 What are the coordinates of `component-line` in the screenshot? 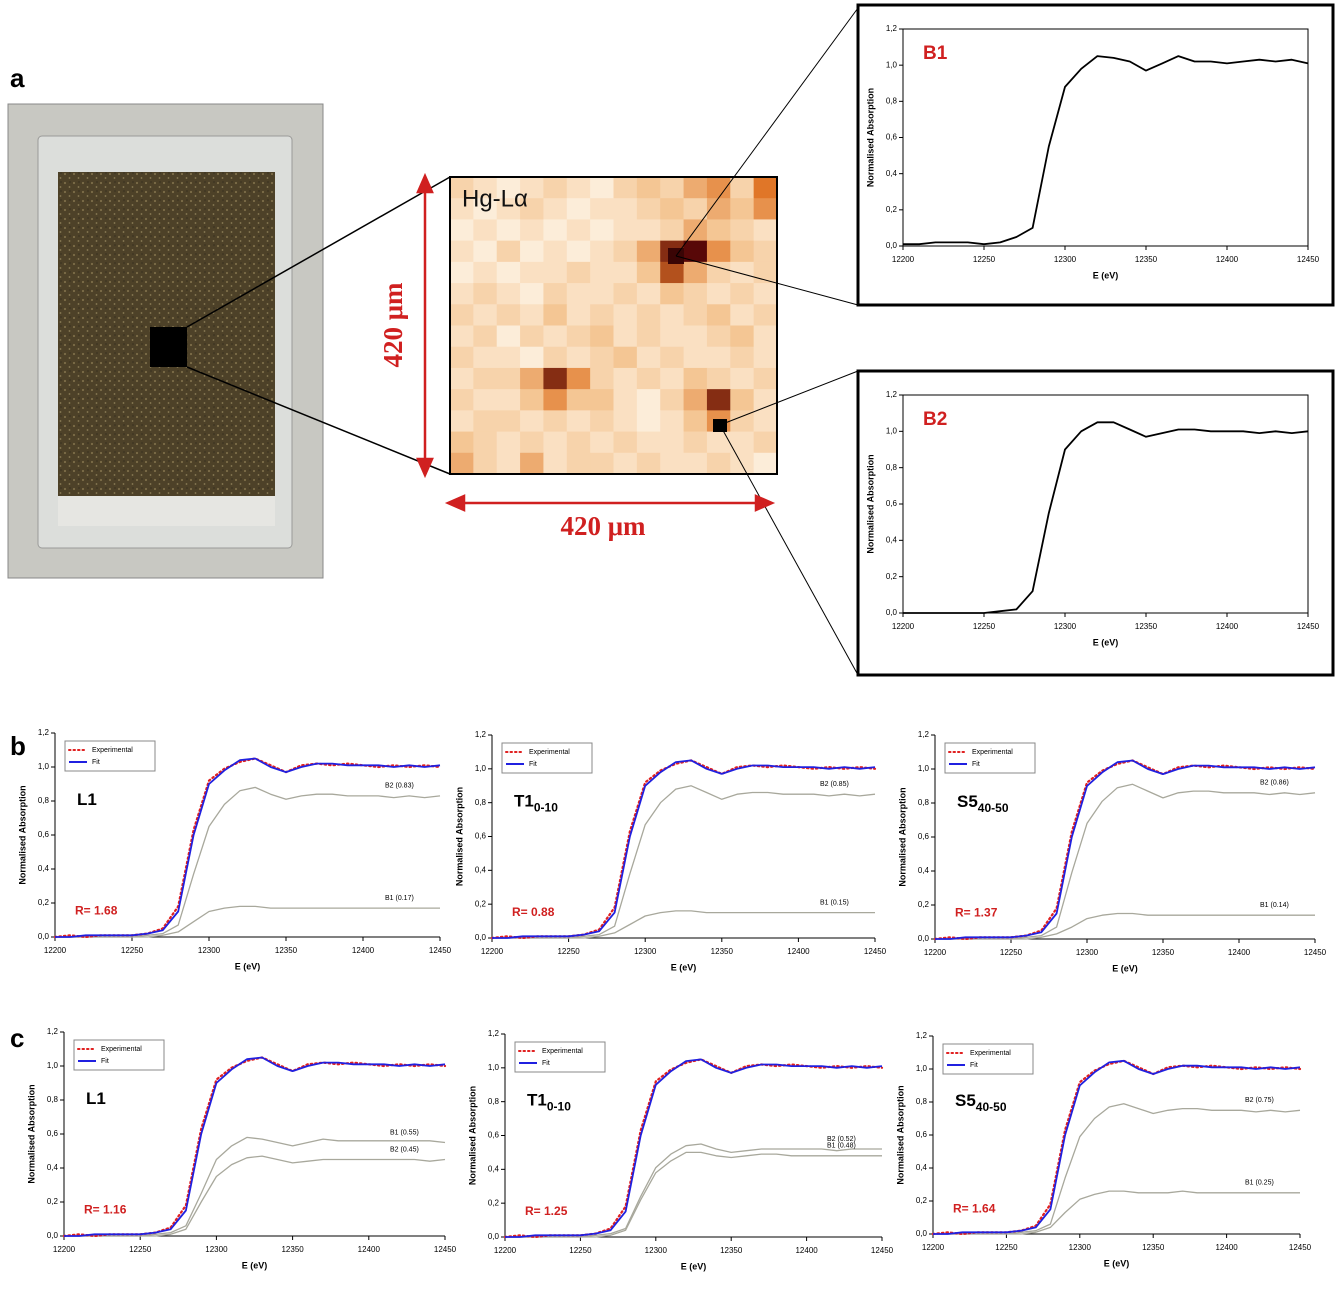 It's located at (255, 1186).